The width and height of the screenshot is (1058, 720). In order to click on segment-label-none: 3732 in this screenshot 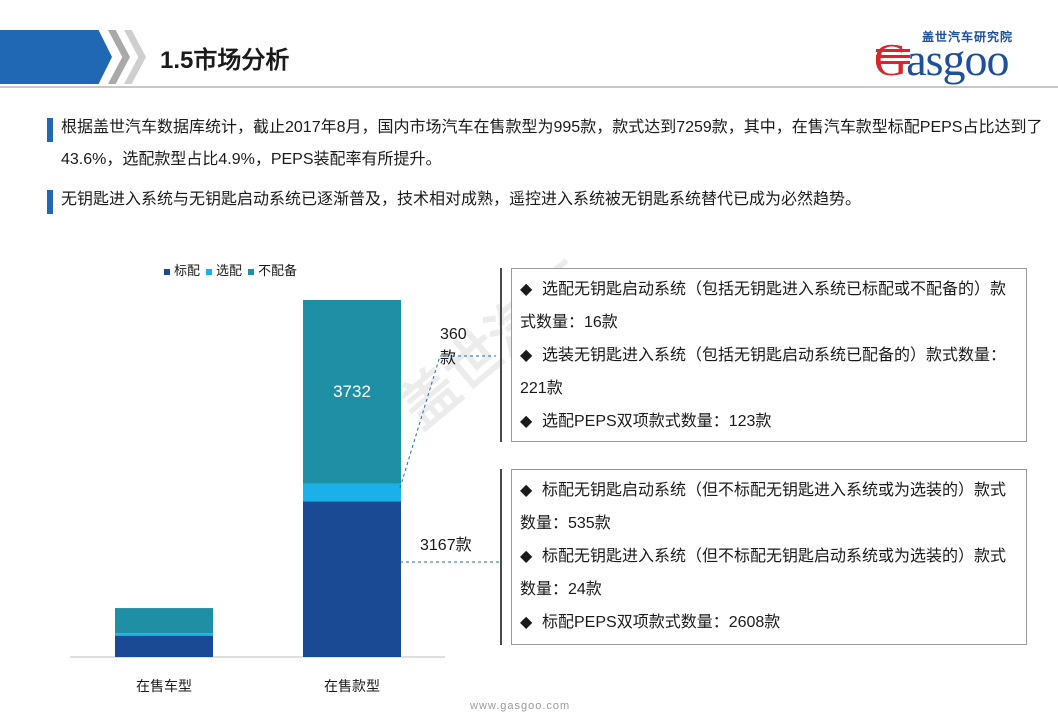, I will do `click(352, 391)`.